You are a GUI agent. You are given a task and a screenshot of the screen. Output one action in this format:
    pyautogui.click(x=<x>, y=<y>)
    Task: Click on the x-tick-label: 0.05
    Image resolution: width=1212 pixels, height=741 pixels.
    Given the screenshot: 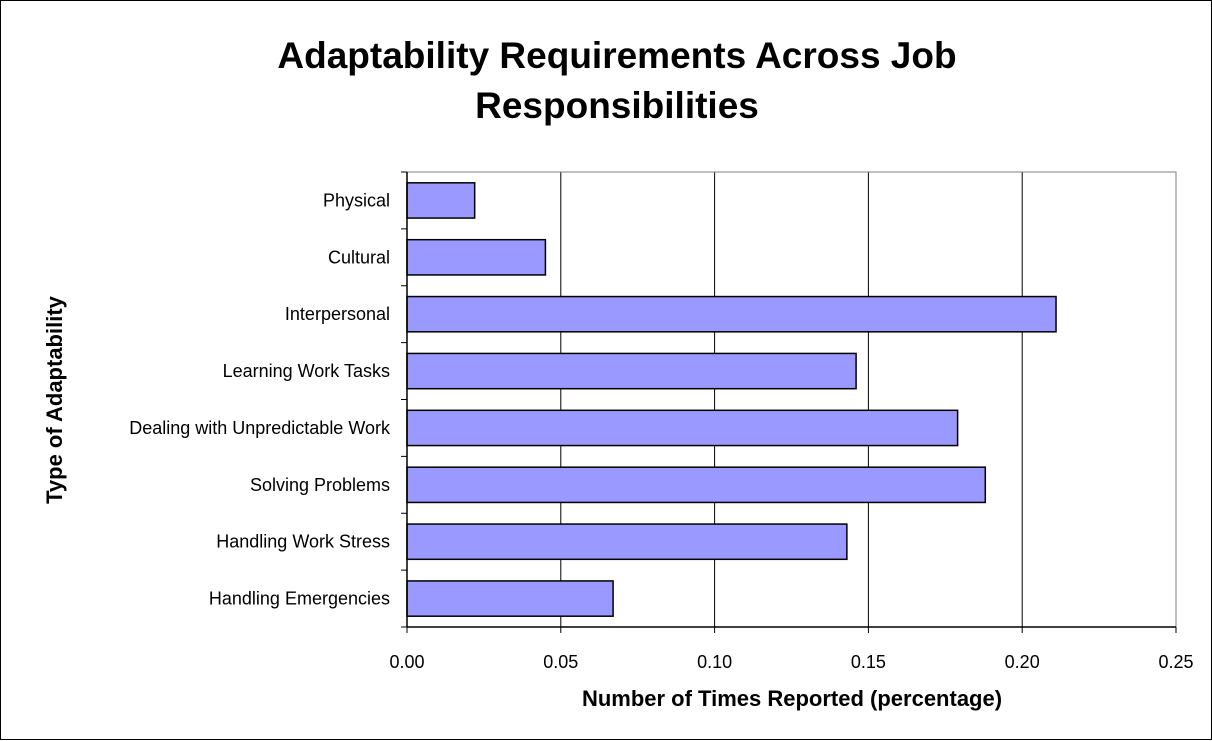 What is the action you would take?
    pyautogui.click(x=560, y=662)
    